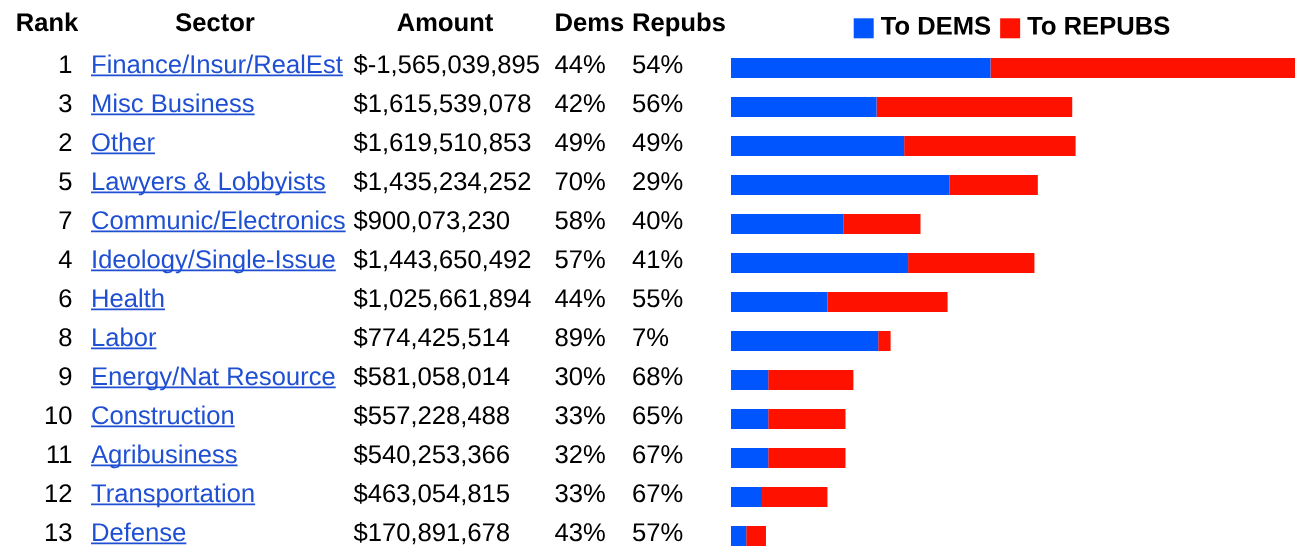 This screenshot has height=553, width=1298. What do you see at coordinates (218, 64) in the screenshot?
I see `y-tick-label: Finance/Insur/RealEst` at bounding box center [218, 64].